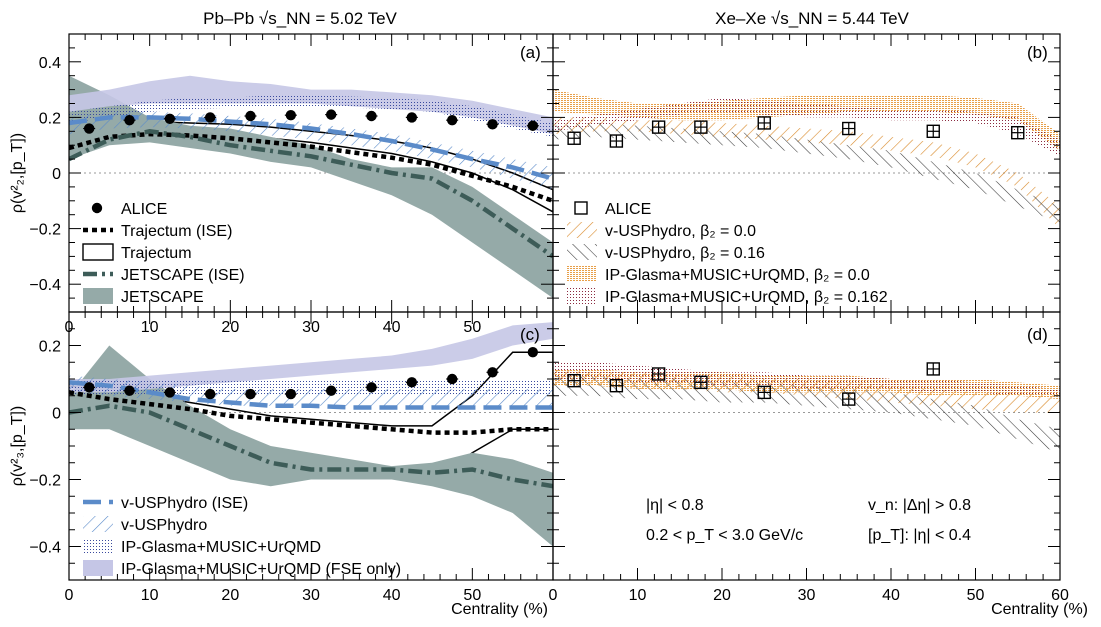 This screenshot has height=627, width=1101. I want to click on line-trajectum-ise, so click(311, 412).